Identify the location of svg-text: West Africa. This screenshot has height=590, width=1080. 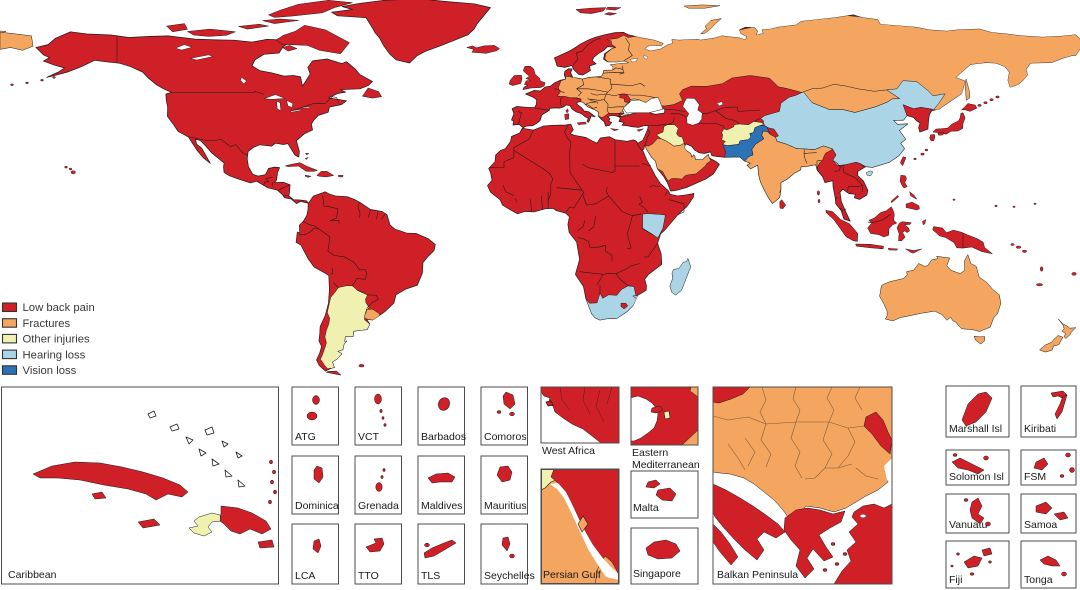
(568, 451).